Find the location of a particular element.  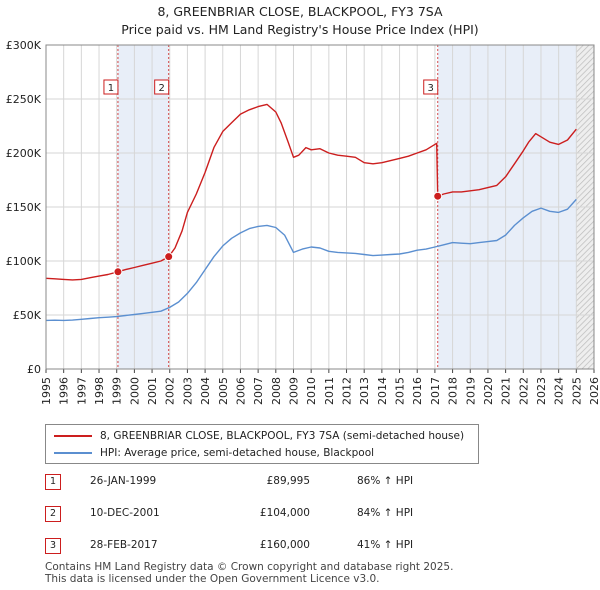

sale-hpi-change: 86% ↑ HPI is located at coordinates (385, 481).